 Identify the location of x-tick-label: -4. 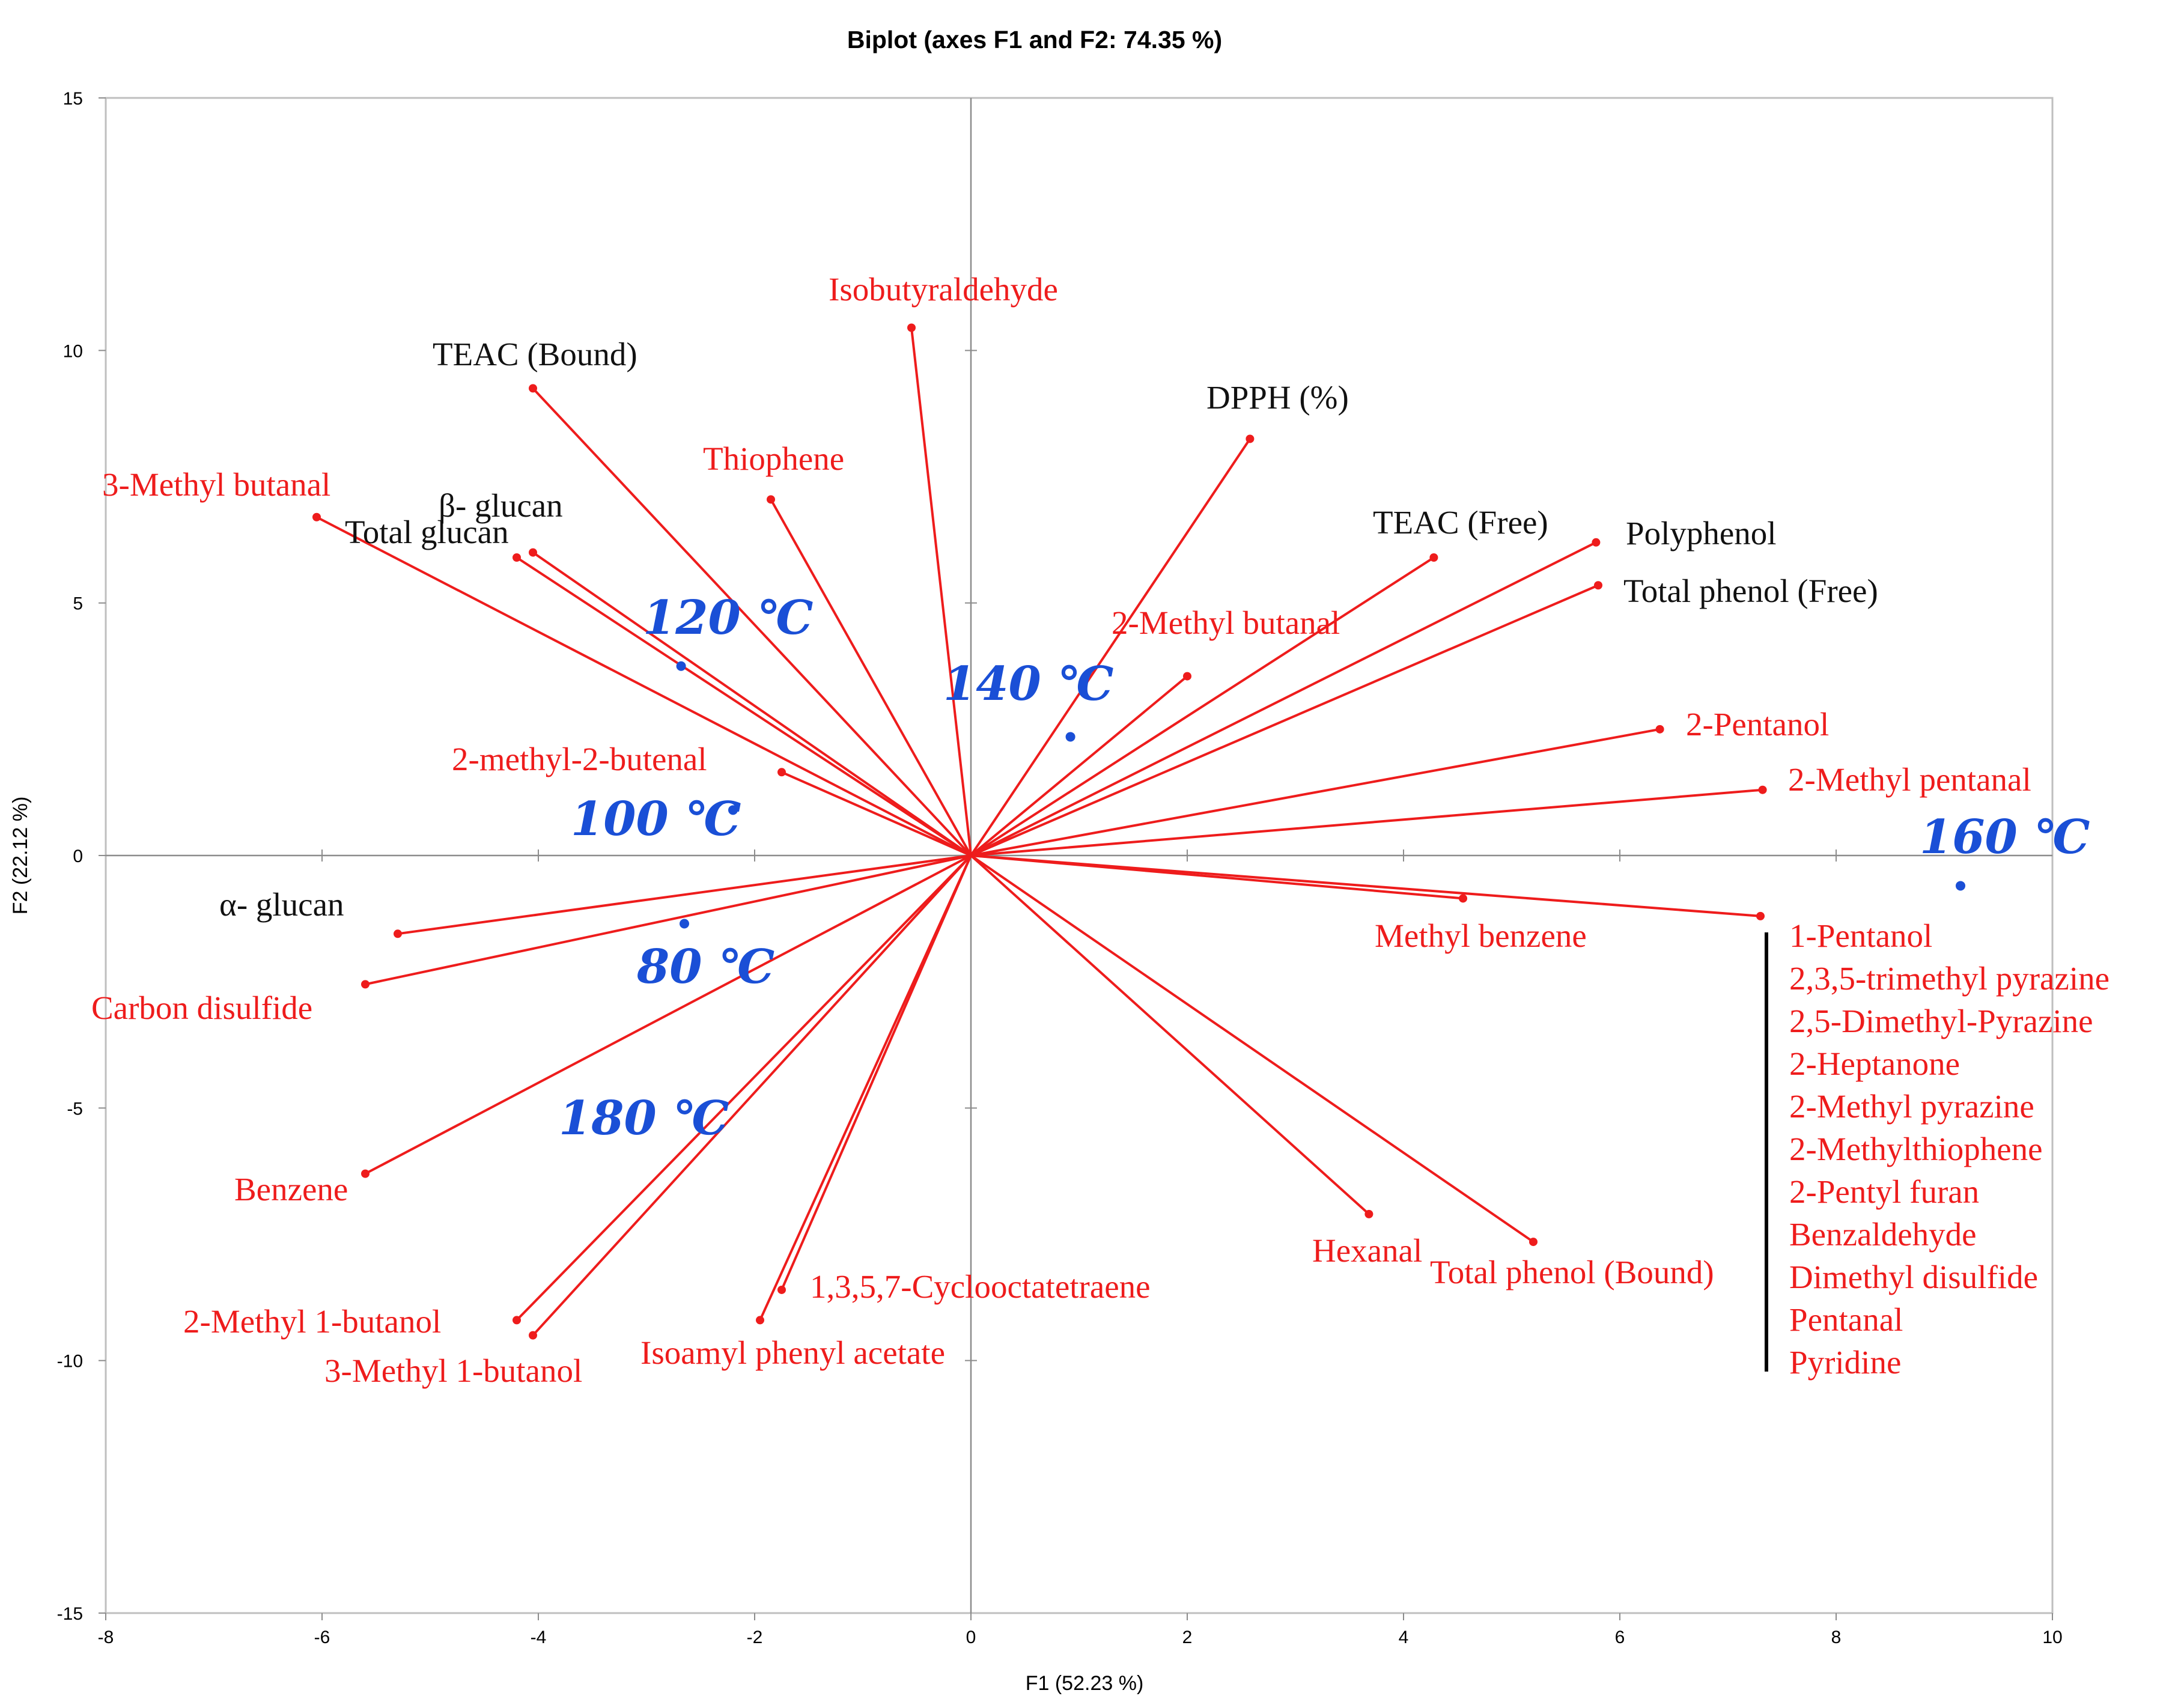
(539, 1637).